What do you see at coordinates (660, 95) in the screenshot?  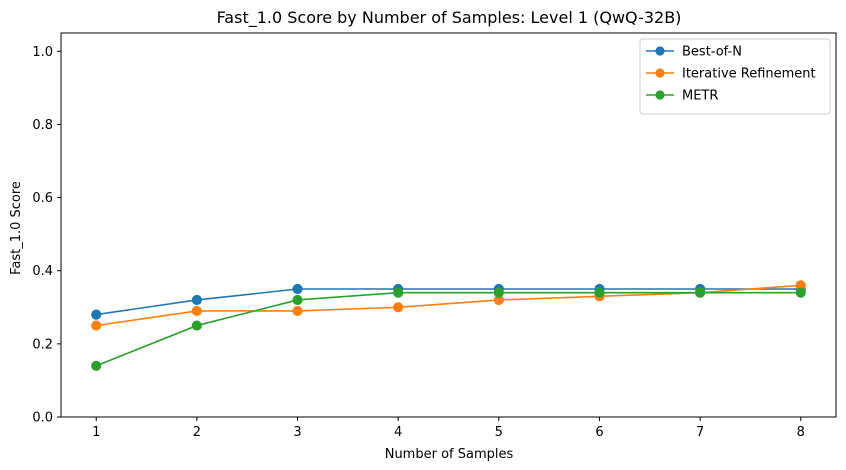 I see `legend-marker-metr` at bounding box center [660, 95].